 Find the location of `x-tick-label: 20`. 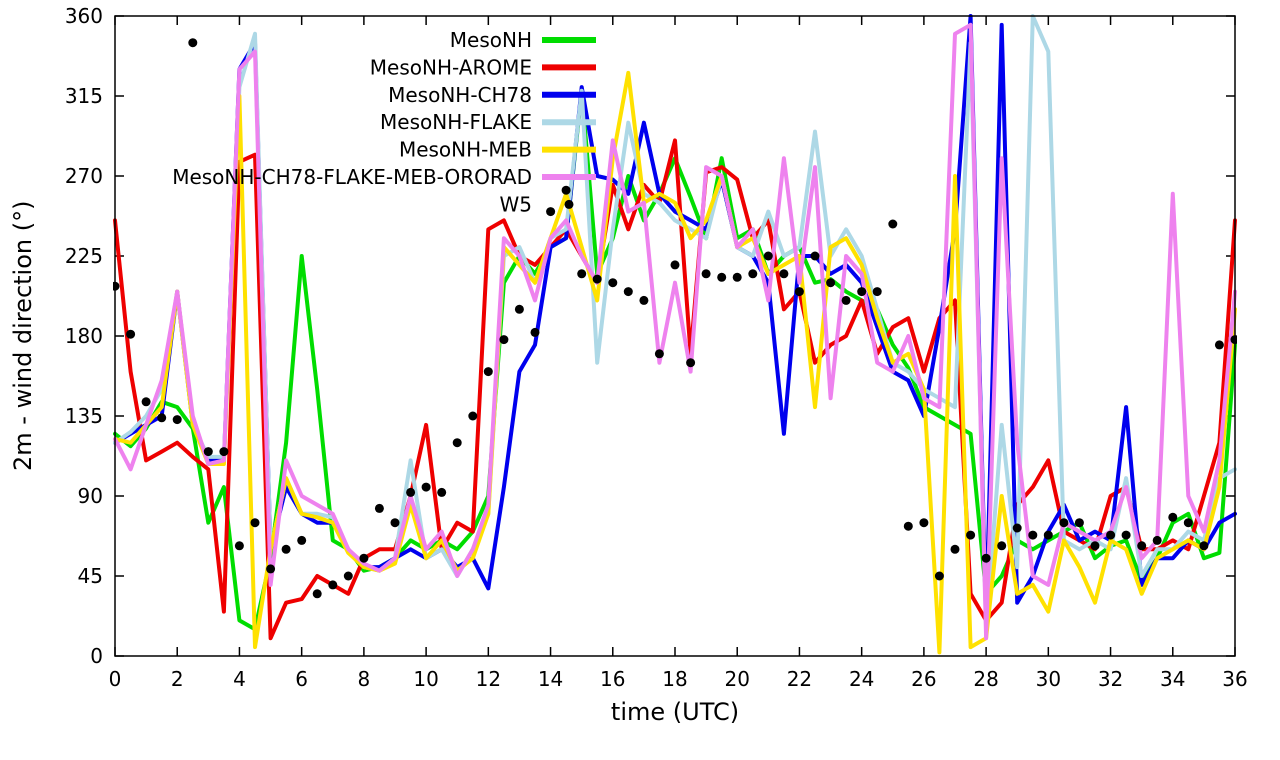

x-tick-label: 20 is located at coordinates (736, 679).